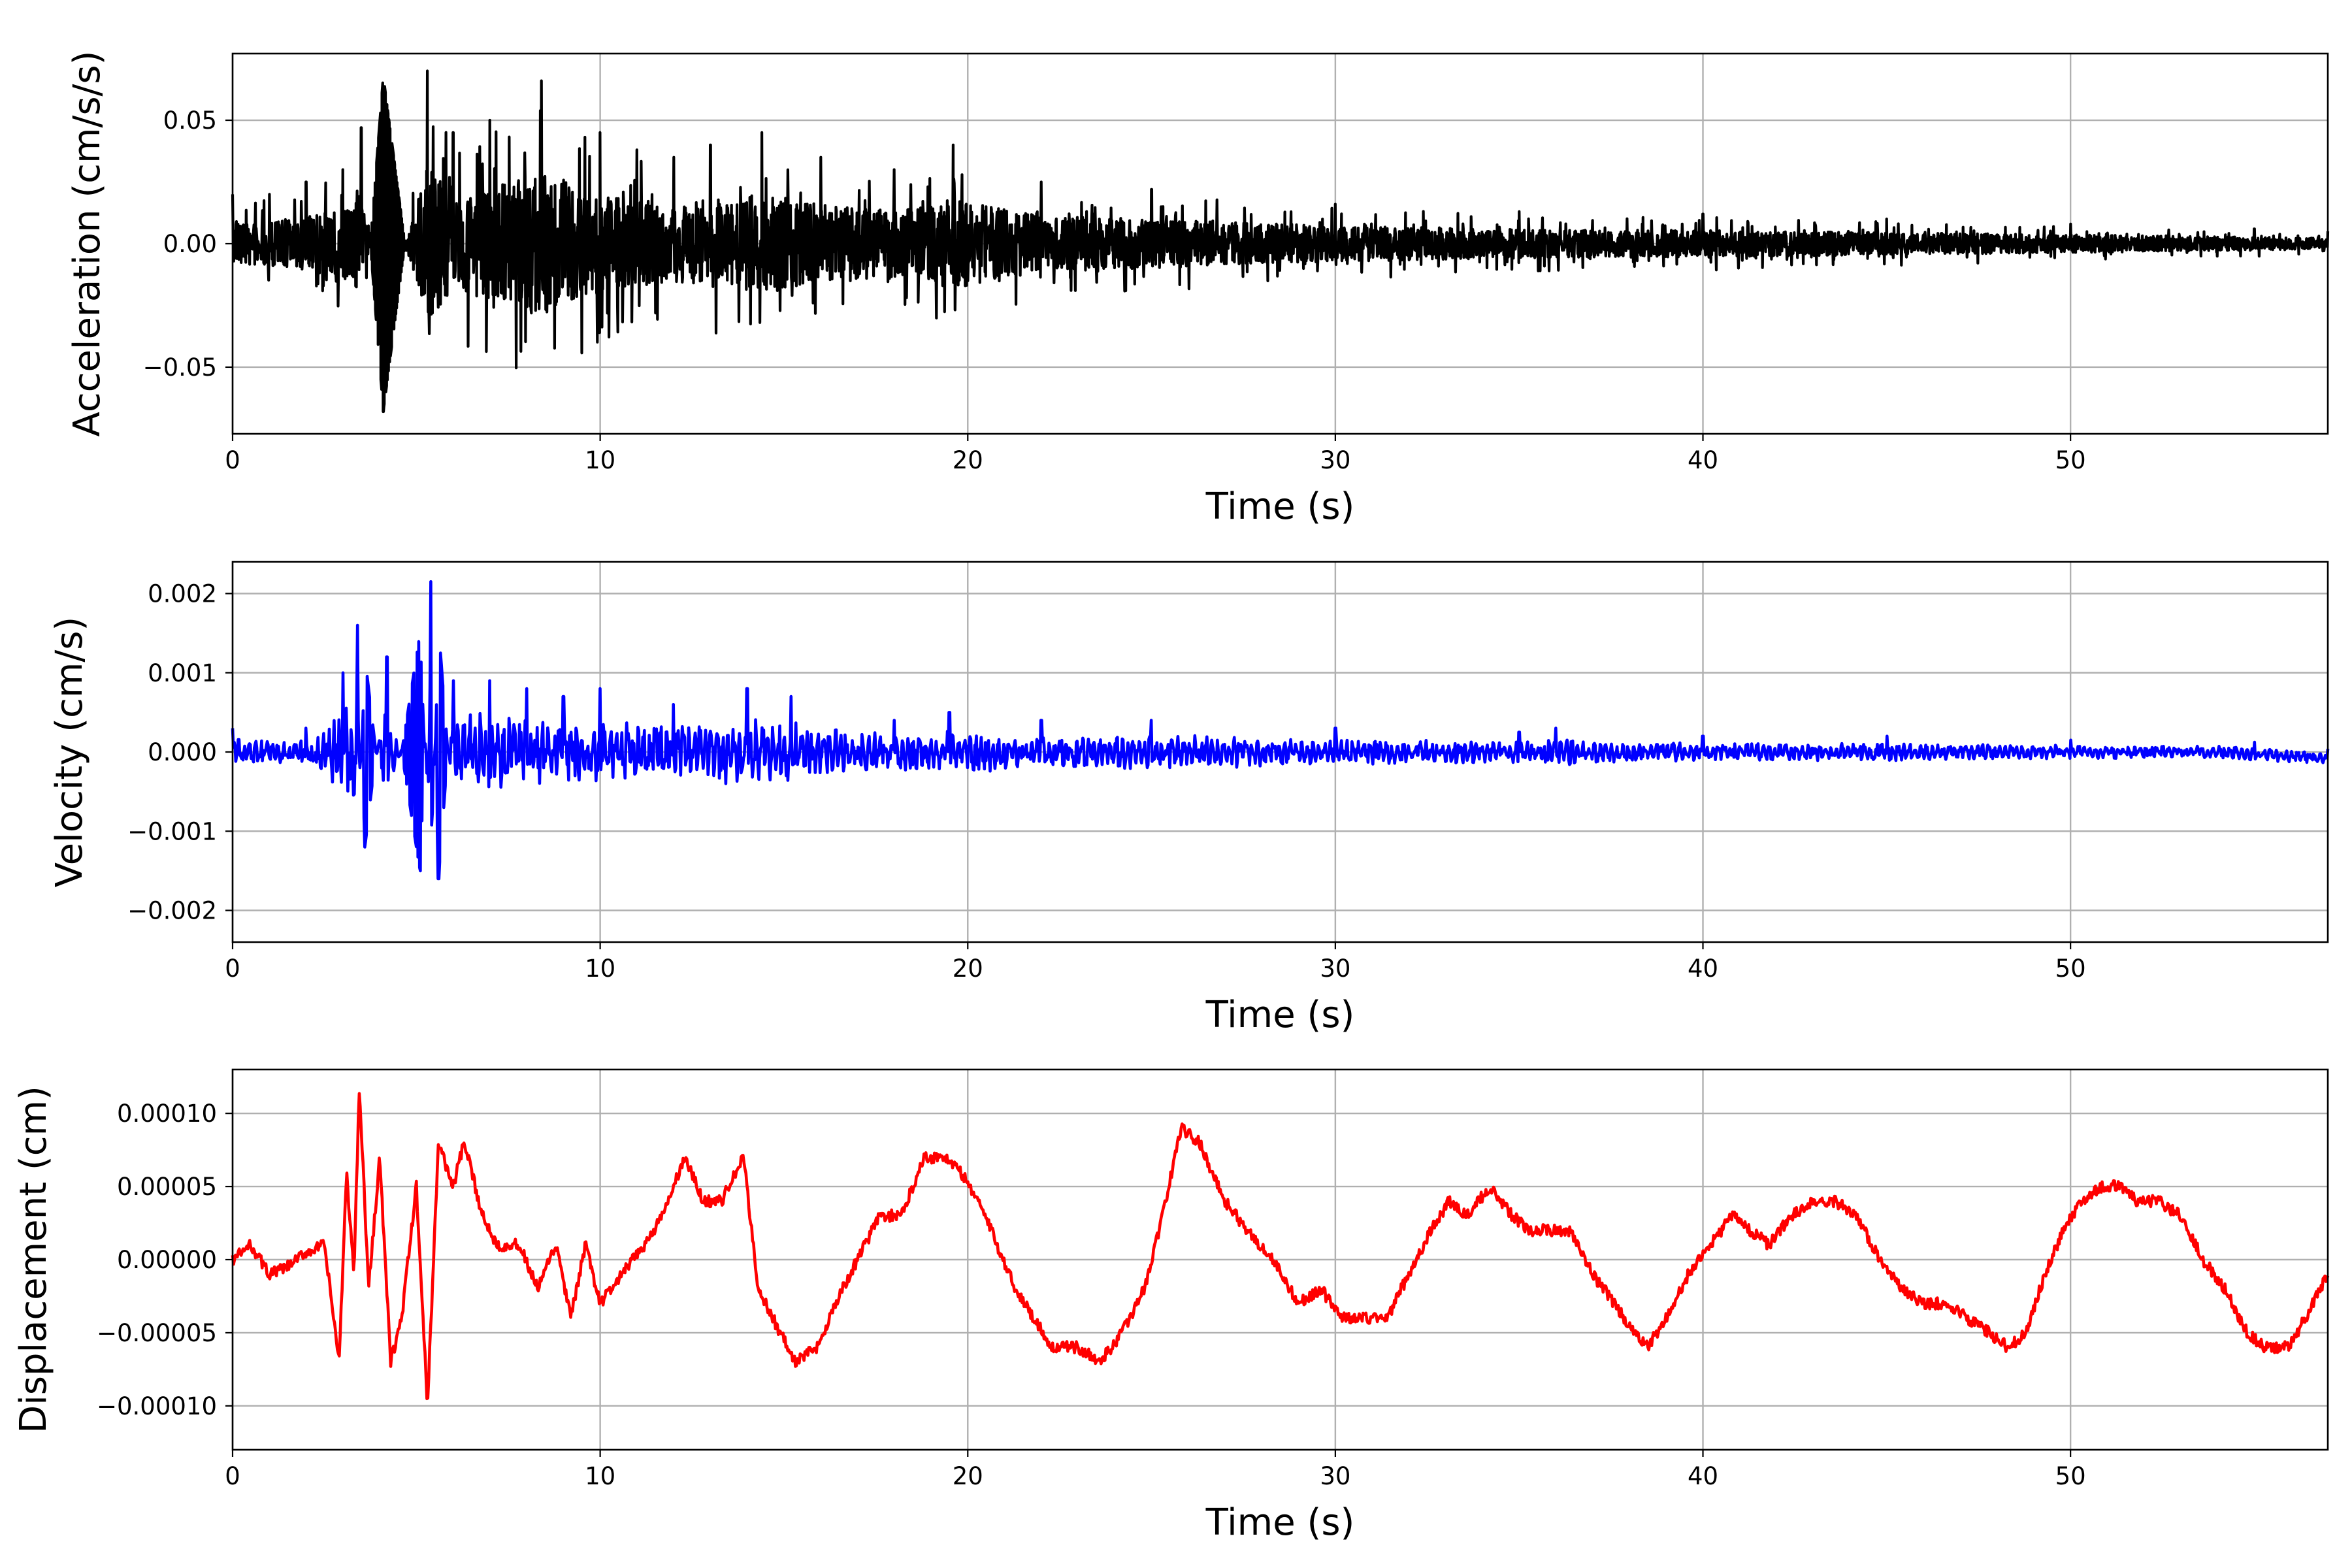 The height and width of the screenshot is (1568, 2352). What do you see at coordinates (600, 1476) in the screenshot?
I see `displacement-x-tick-label: 10` at bounding box center [600, 1476].